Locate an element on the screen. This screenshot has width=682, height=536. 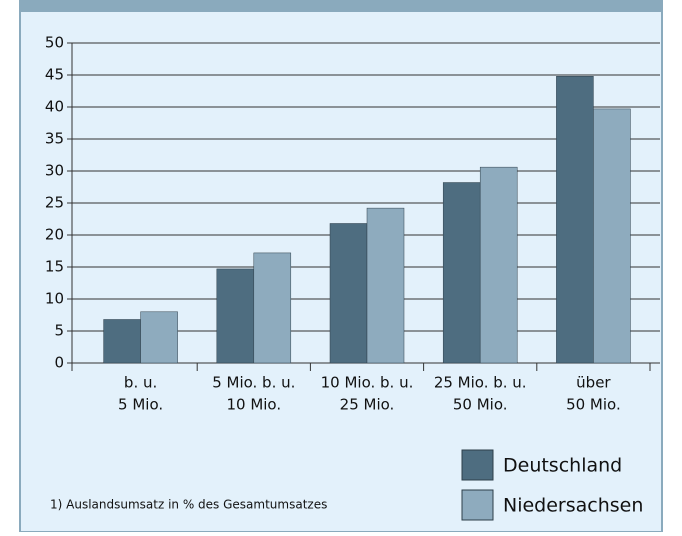
x-tick-label: 10 Mio. is located at coordinates (253, 405).